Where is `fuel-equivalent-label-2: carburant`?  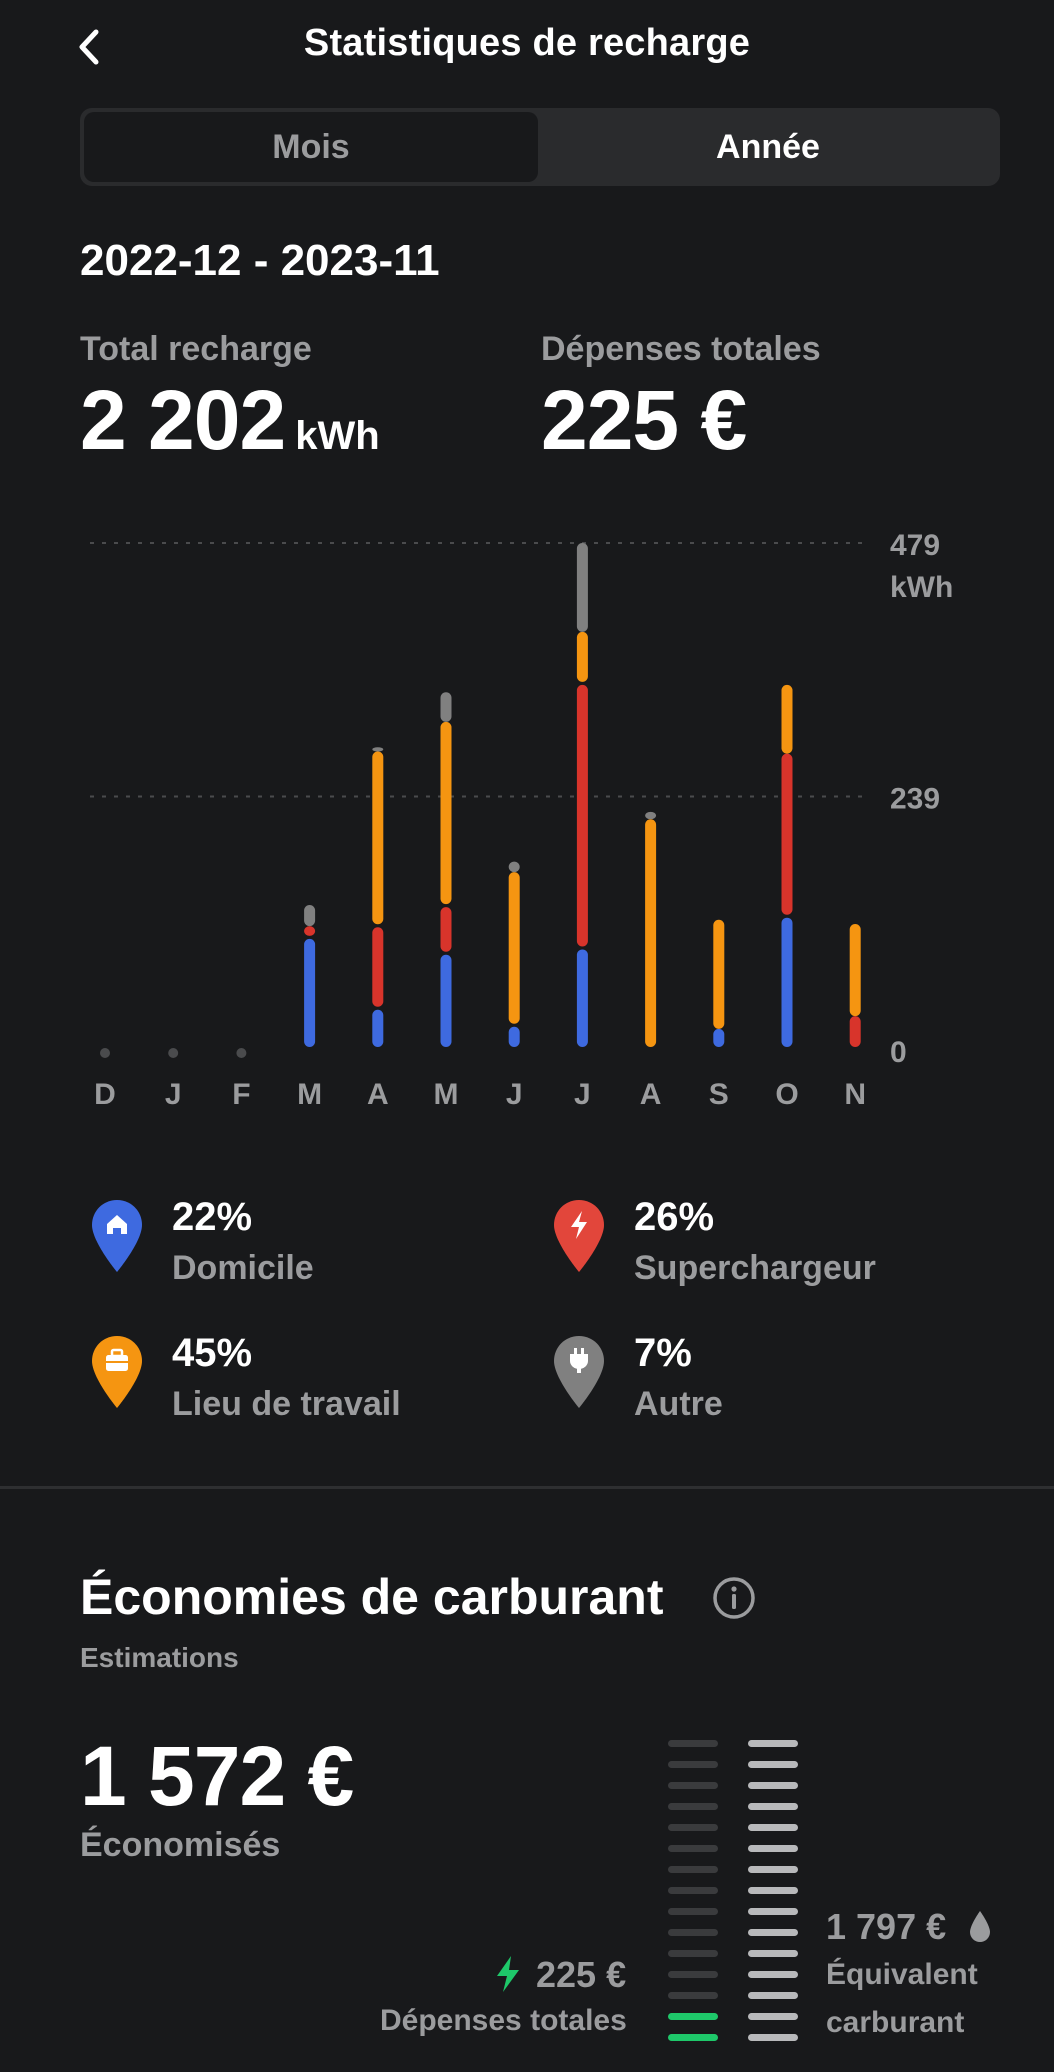 fuel-equivalent-label-2: carburant is located at coordinates (895, 2022).